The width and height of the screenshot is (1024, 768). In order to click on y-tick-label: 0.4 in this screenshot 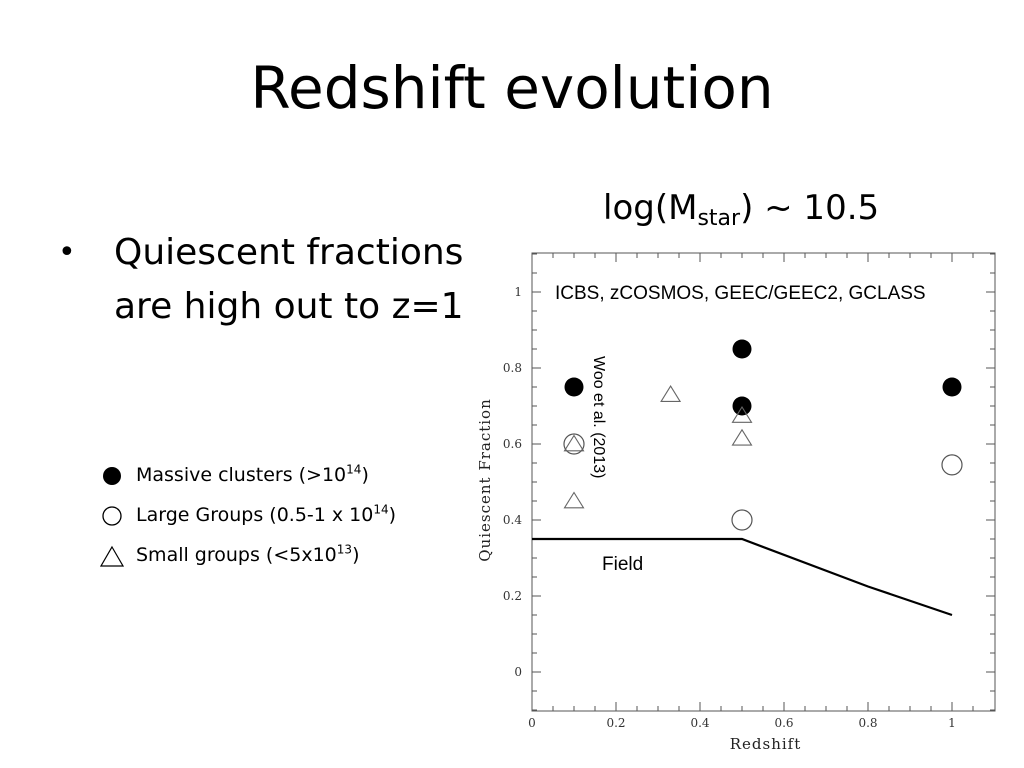, I will do `click(512, 520)`.